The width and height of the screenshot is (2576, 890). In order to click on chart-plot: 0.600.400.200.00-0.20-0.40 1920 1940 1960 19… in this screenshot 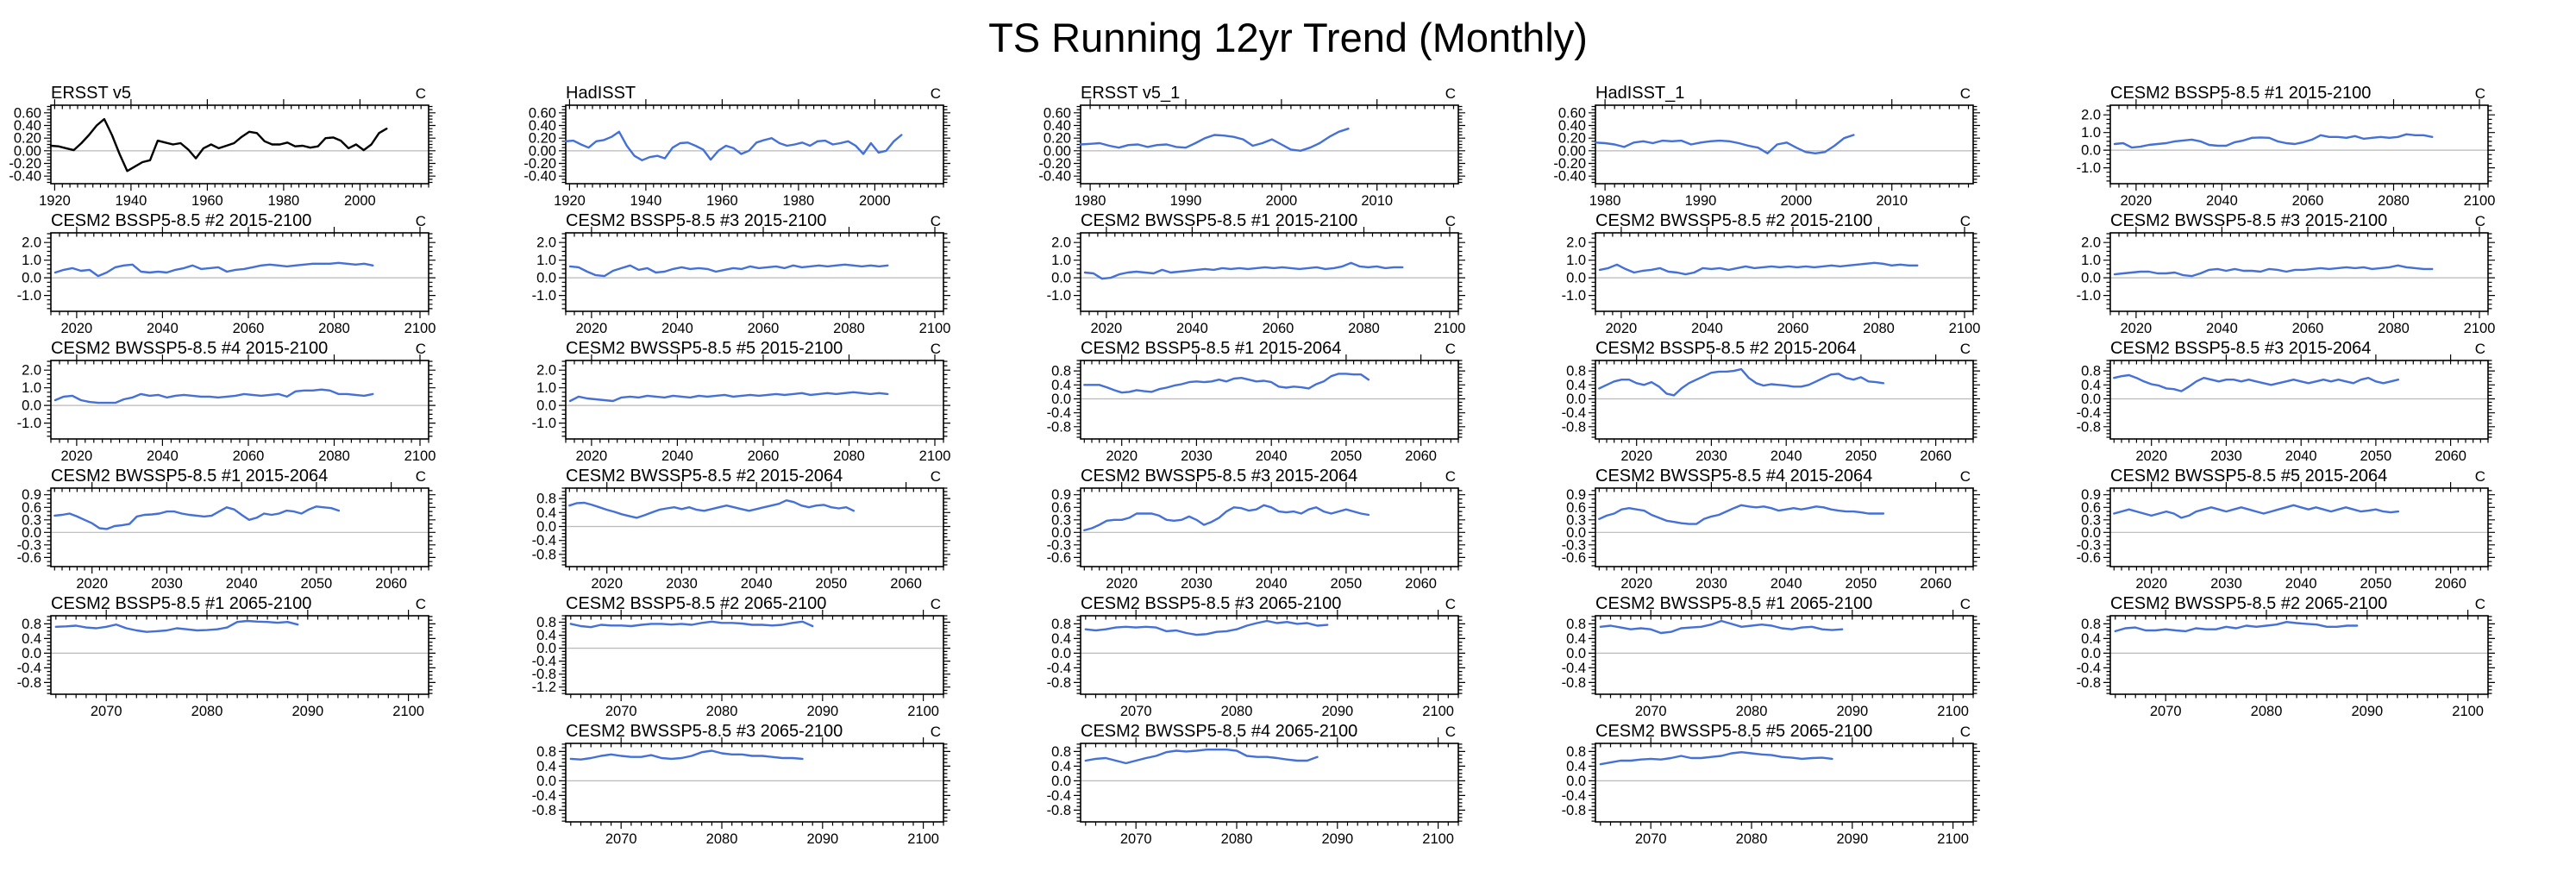, I will do `click(222, 146)`.